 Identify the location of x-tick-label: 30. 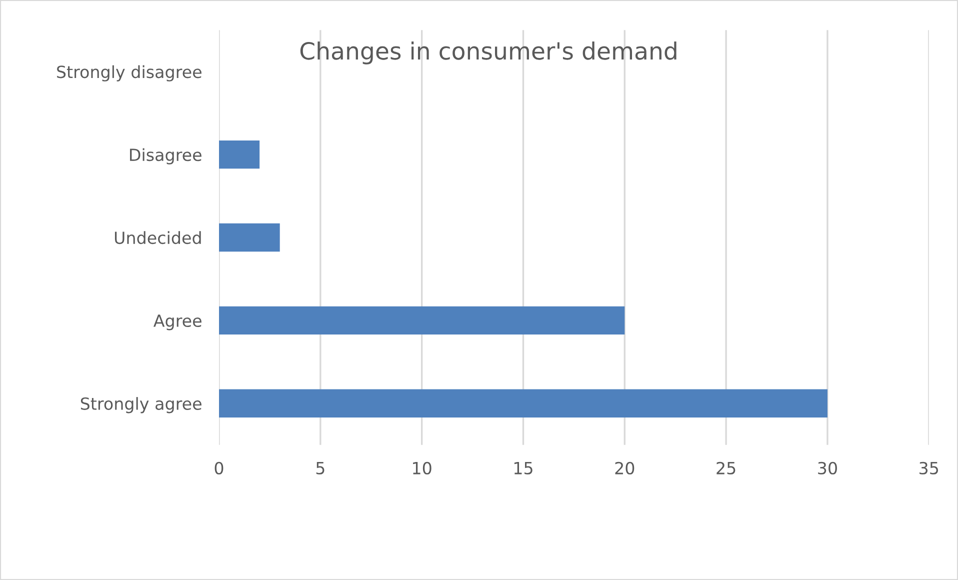
(827, 468).